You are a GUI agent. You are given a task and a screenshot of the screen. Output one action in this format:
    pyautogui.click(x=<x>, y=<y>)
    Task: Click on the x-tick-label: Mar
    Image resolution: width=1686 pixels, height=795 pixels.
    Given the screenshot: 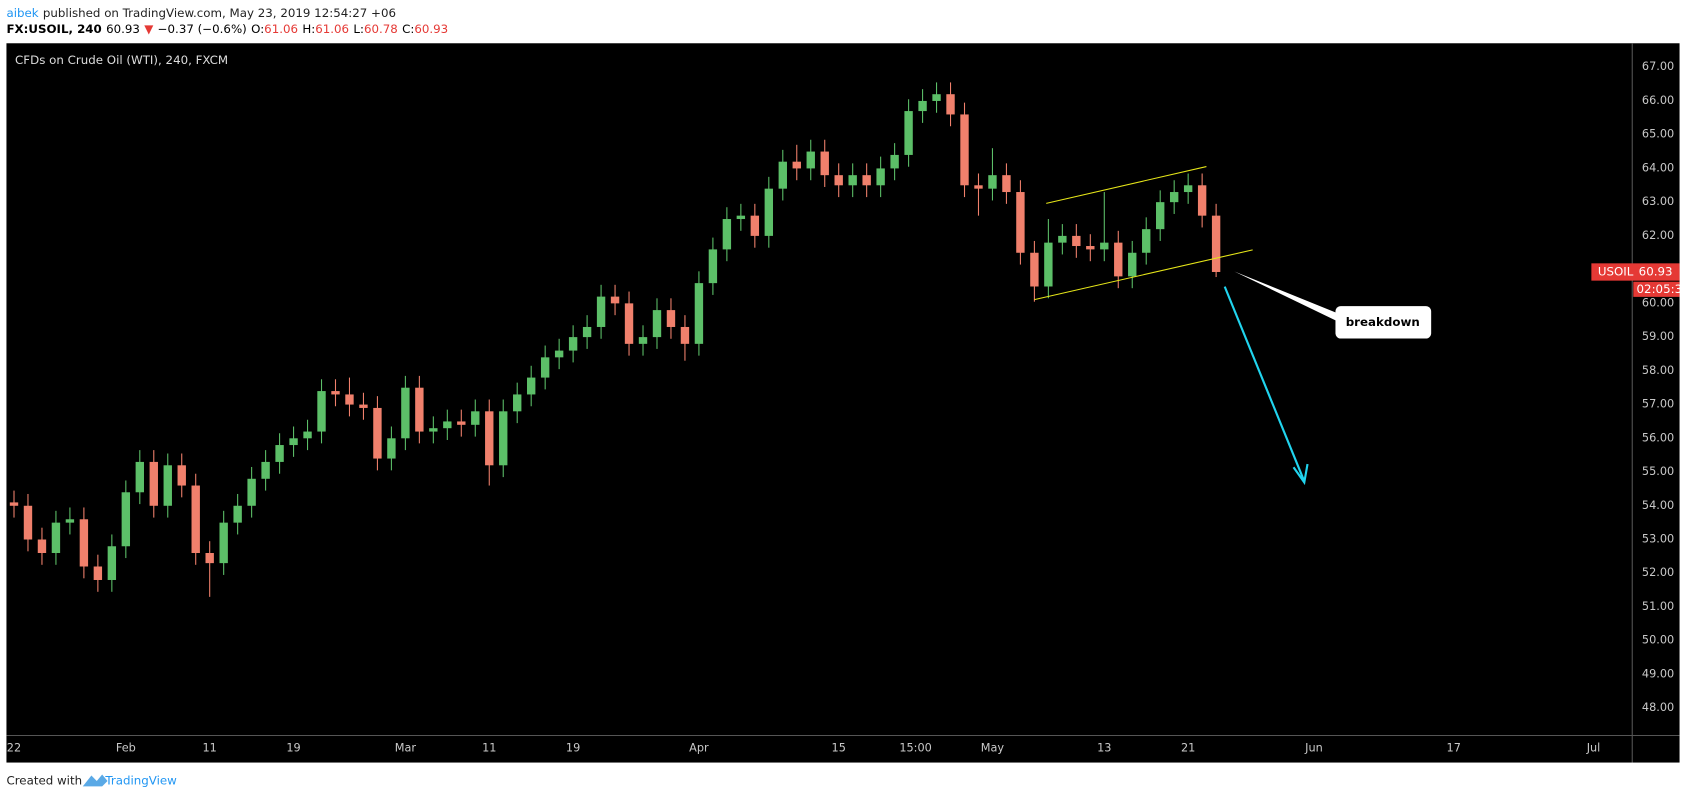 What is the action you would take?
    pyautogui.click(x=406, y=747)
    